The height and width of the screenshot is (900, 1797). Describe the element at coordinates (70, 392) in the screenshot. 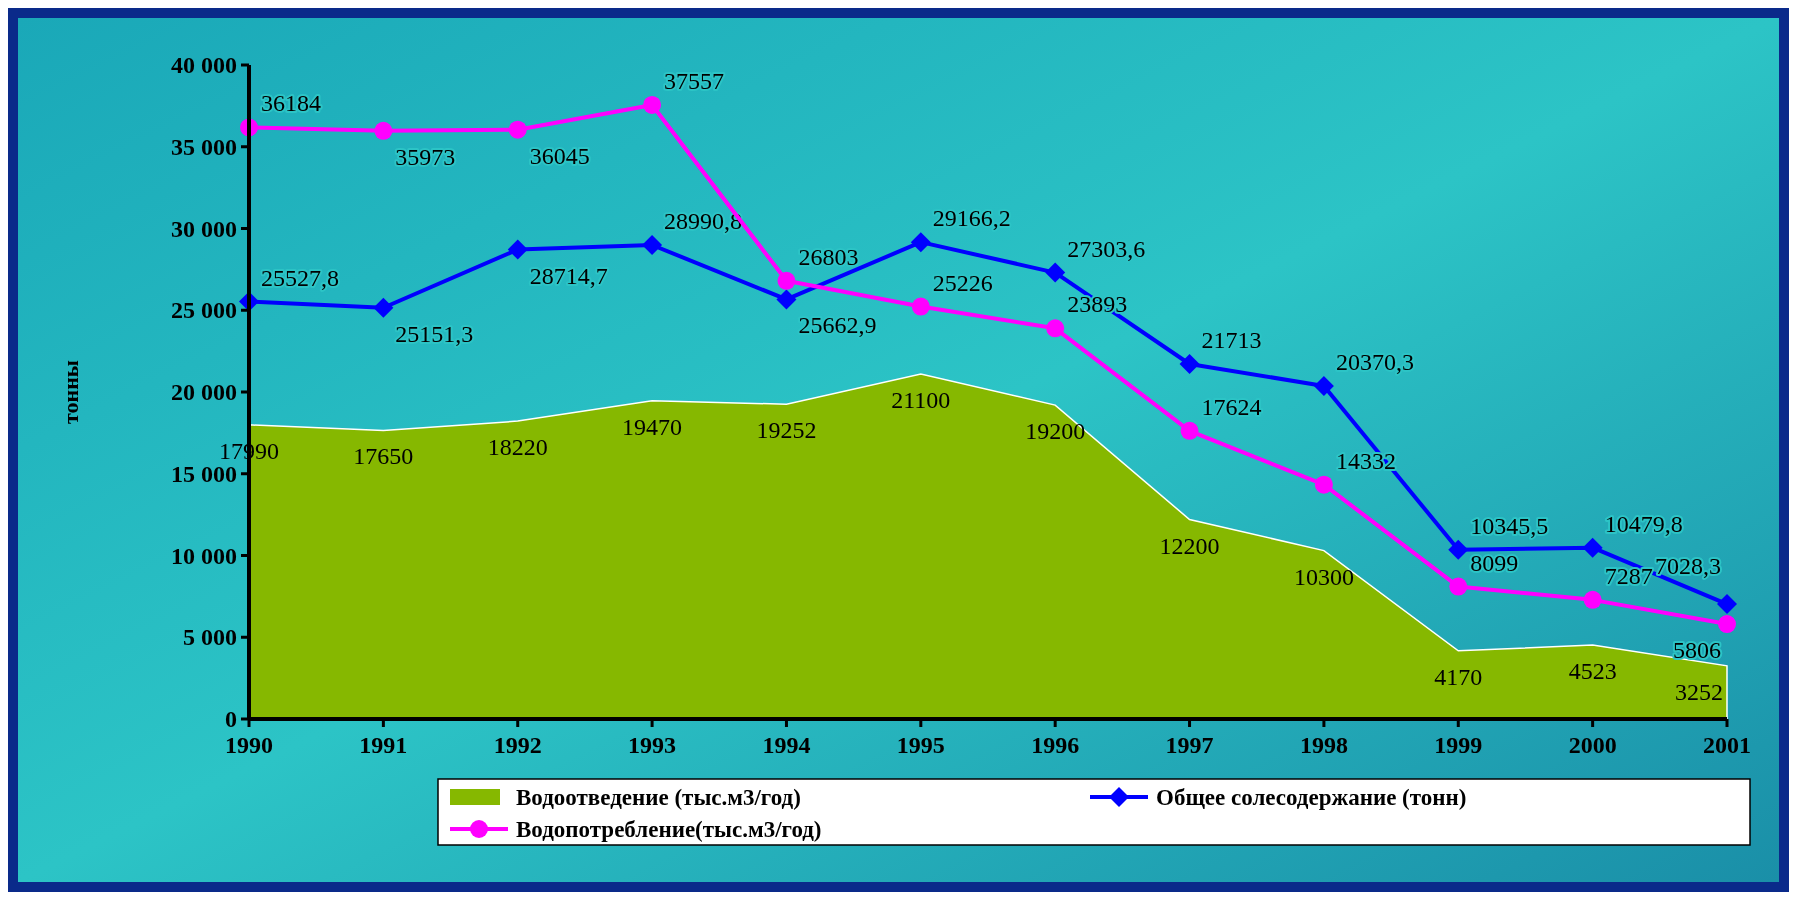

I see `y-axis-title: тонны` at that location.